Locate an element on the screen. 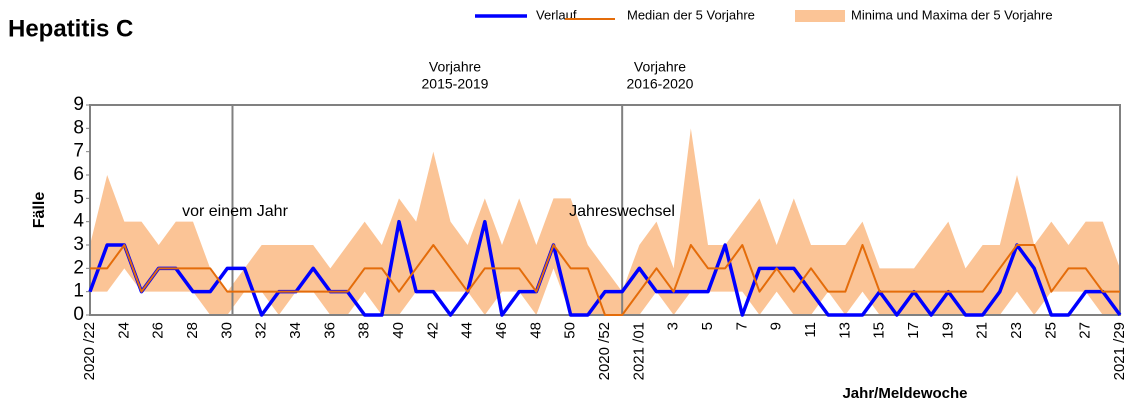 This screenshot has height=409, width=1132. x-tick-label: 50 is located at coordinates (570, 330).